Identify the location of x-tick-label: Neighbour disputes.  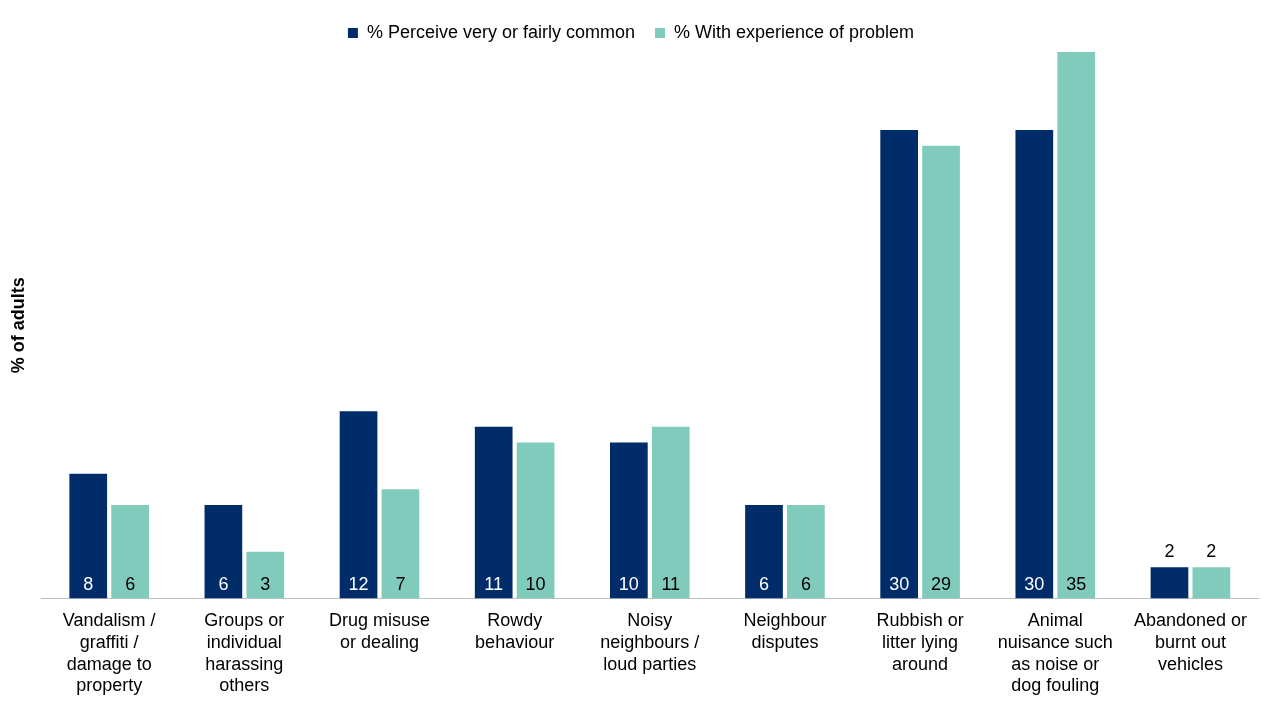
(785, 631).